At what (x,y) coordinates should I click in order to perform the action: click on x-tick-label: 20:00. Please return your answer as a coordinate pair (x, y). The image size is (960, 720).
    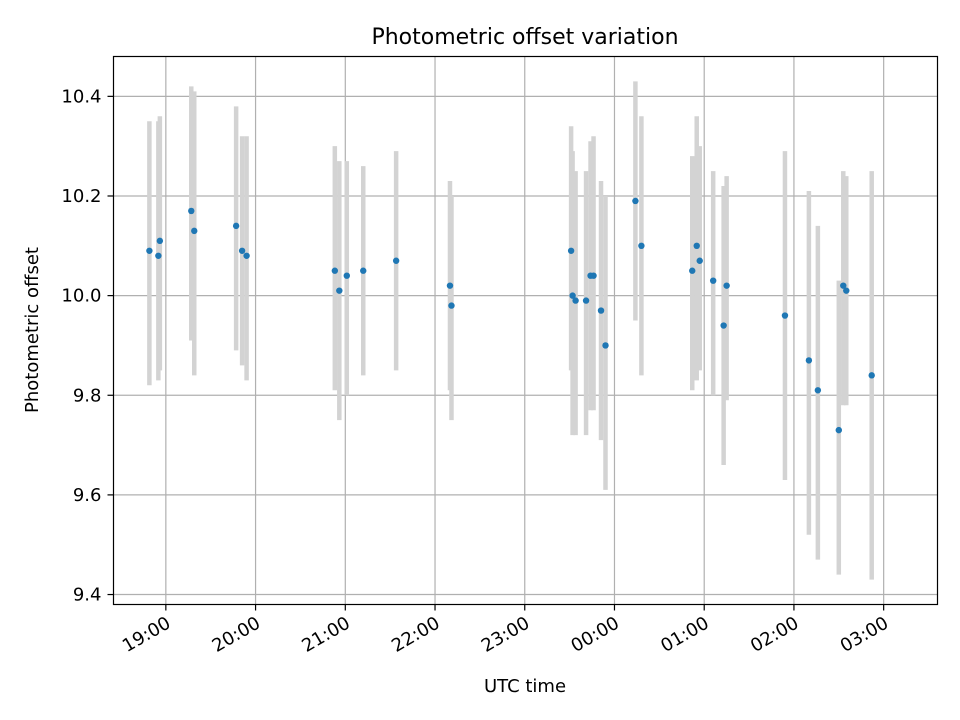
    Looking at the image, I should click on (236, 635).